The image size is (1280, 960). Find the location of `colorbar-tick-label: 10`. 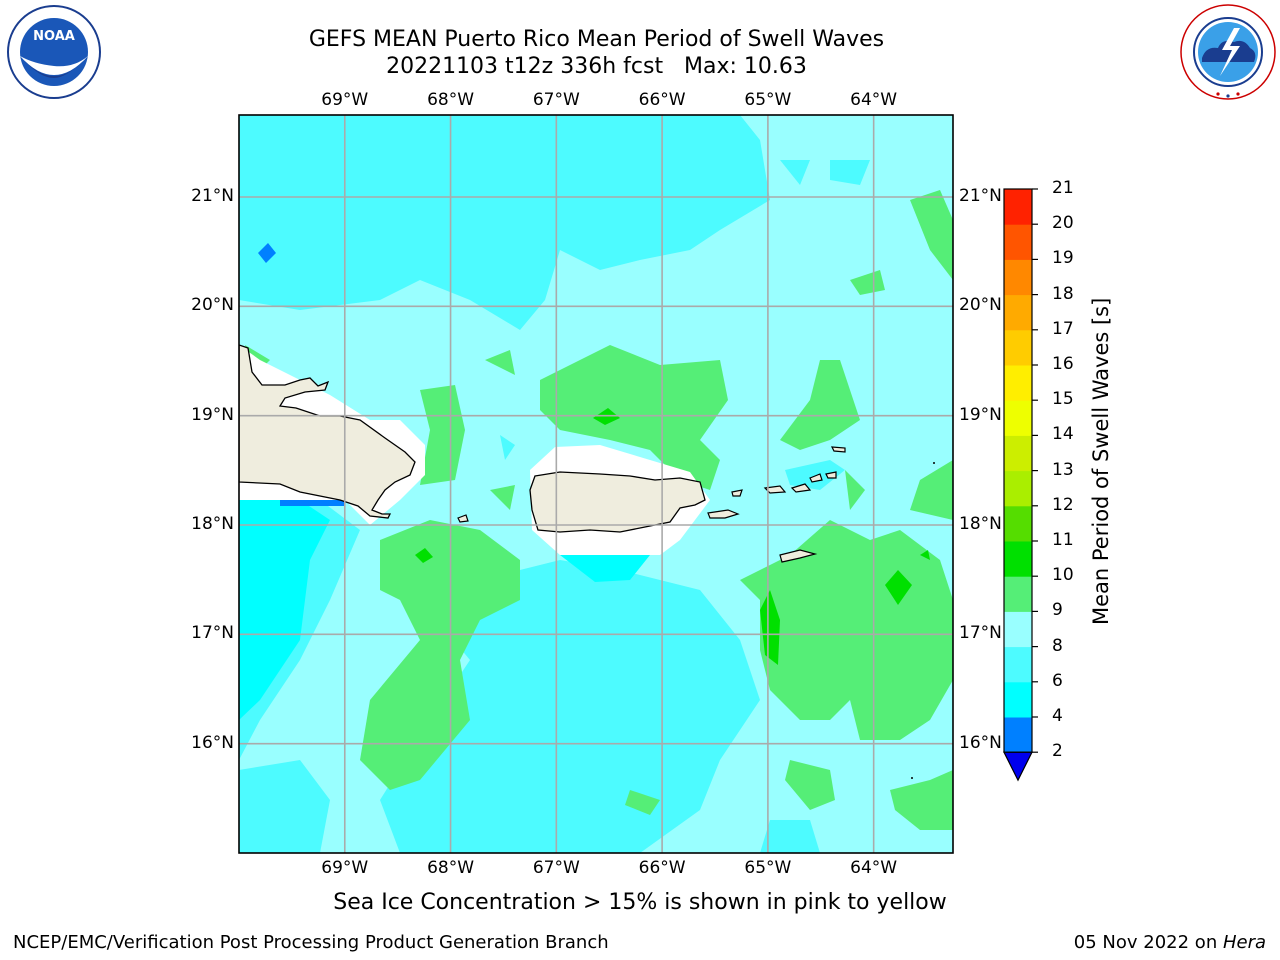

colorbar-tick-label: 10 is located at coordinates (1063, 575).